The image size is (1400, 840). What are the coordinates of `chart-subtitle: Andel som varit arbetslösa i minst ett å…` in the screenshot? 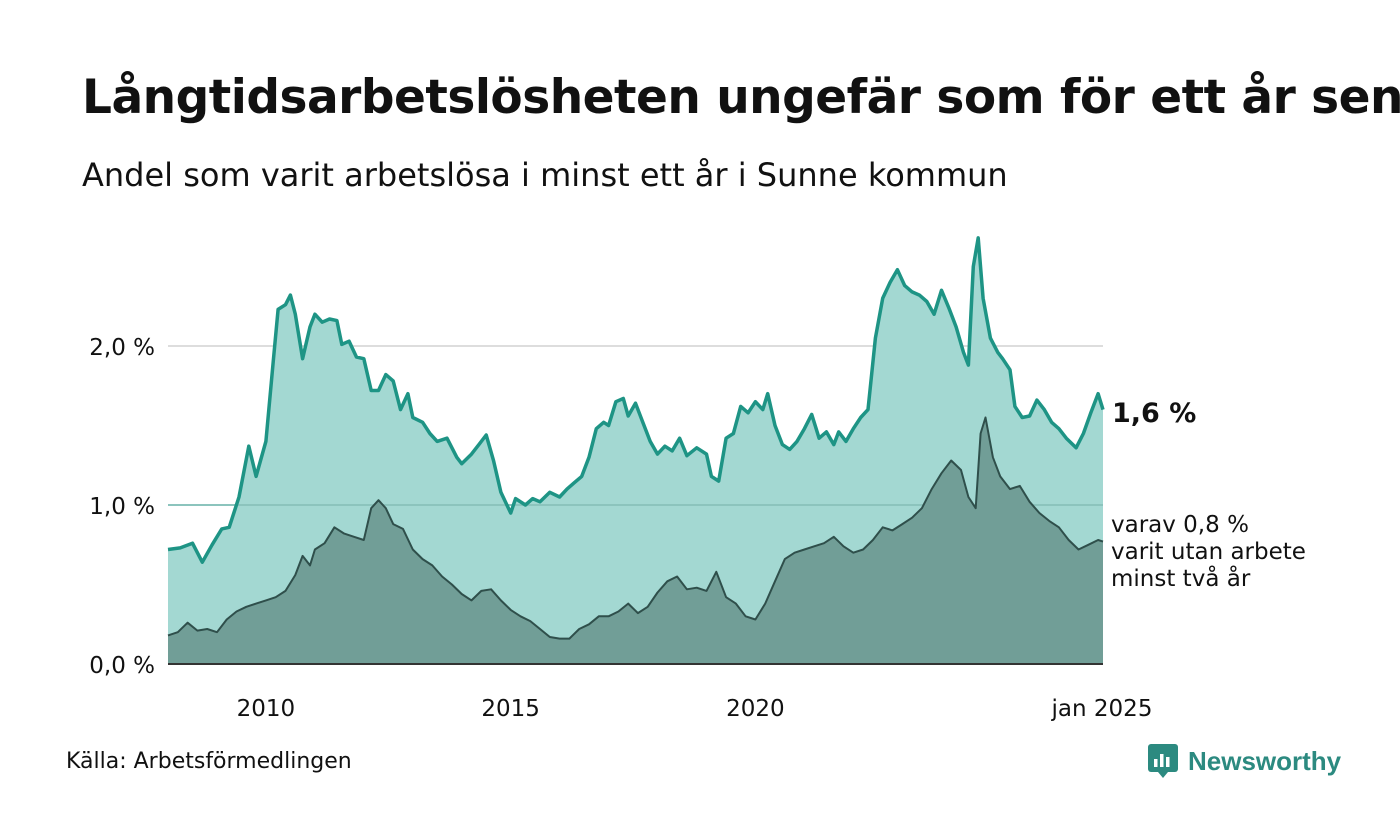 It's located at (545, 175).